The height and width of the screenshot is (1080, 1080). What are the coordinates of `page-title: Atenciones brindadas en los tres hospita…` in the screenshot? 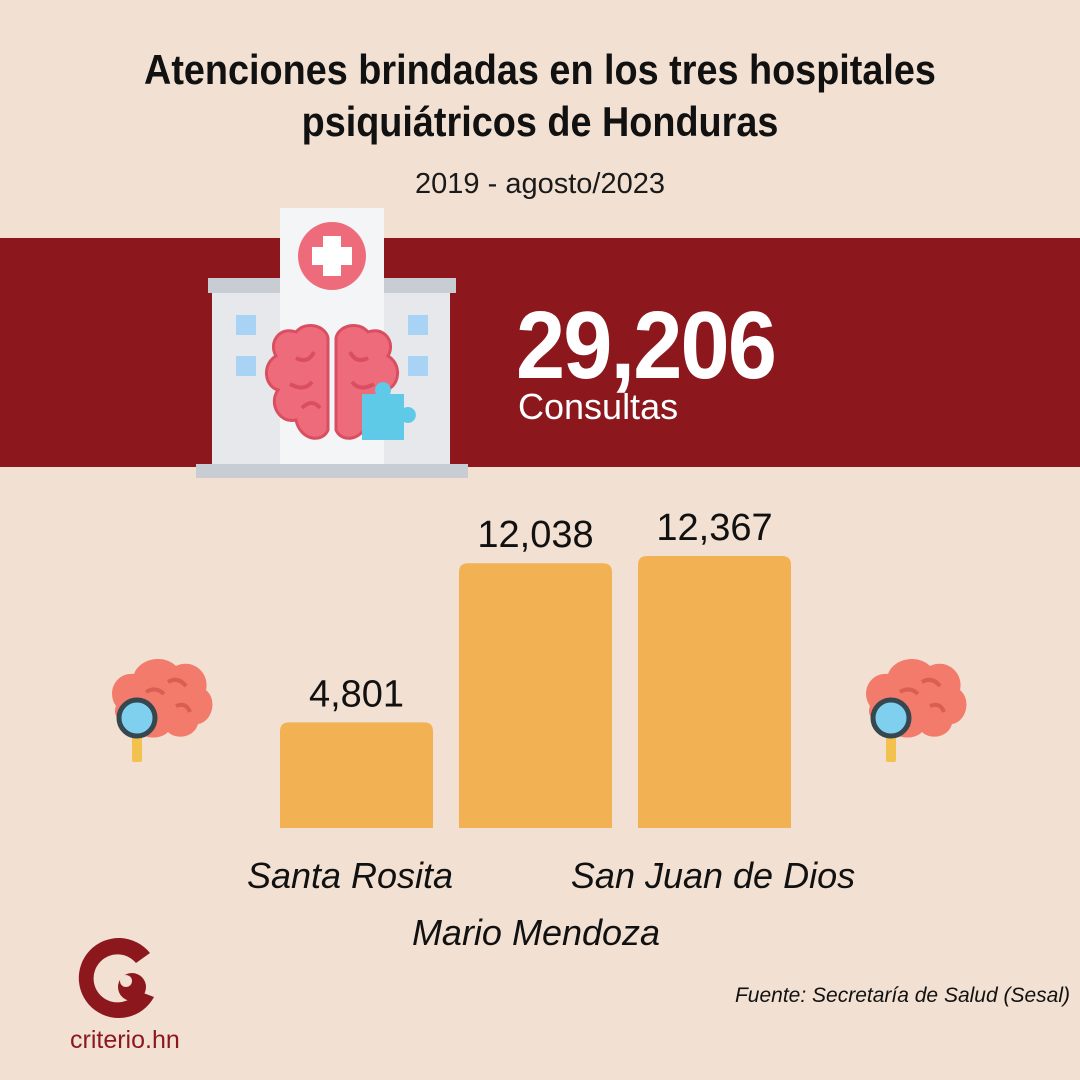 It's located at (540, 96).